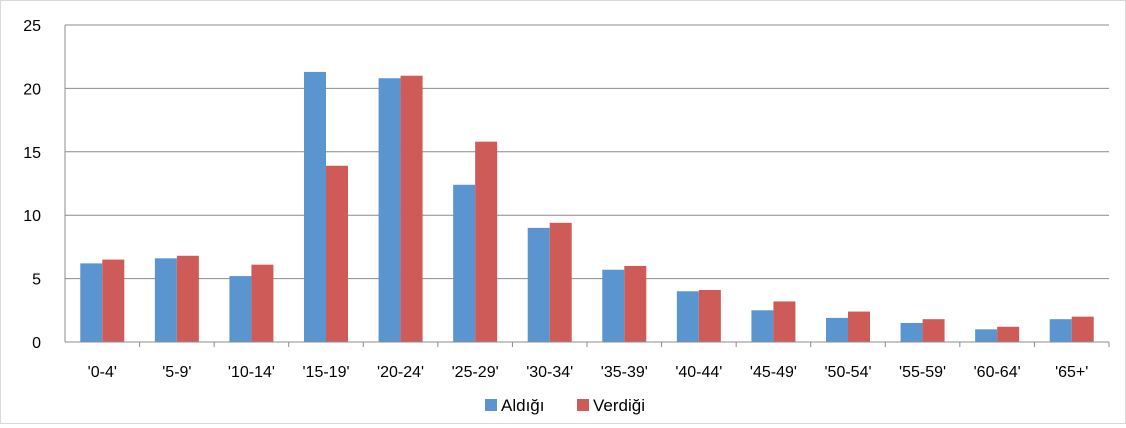 Image resolution: width=1126 pixels, height=428 pixels. Describe the element at coordinates (325, 372) in the screenshot. I see `x-tick-label: '15-19'` at that location.